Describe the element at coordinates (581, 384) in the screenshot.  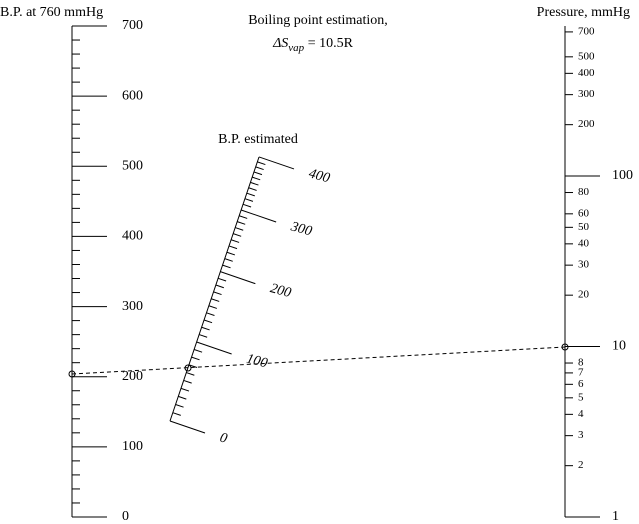
I see `tick-label: 6` at that location.